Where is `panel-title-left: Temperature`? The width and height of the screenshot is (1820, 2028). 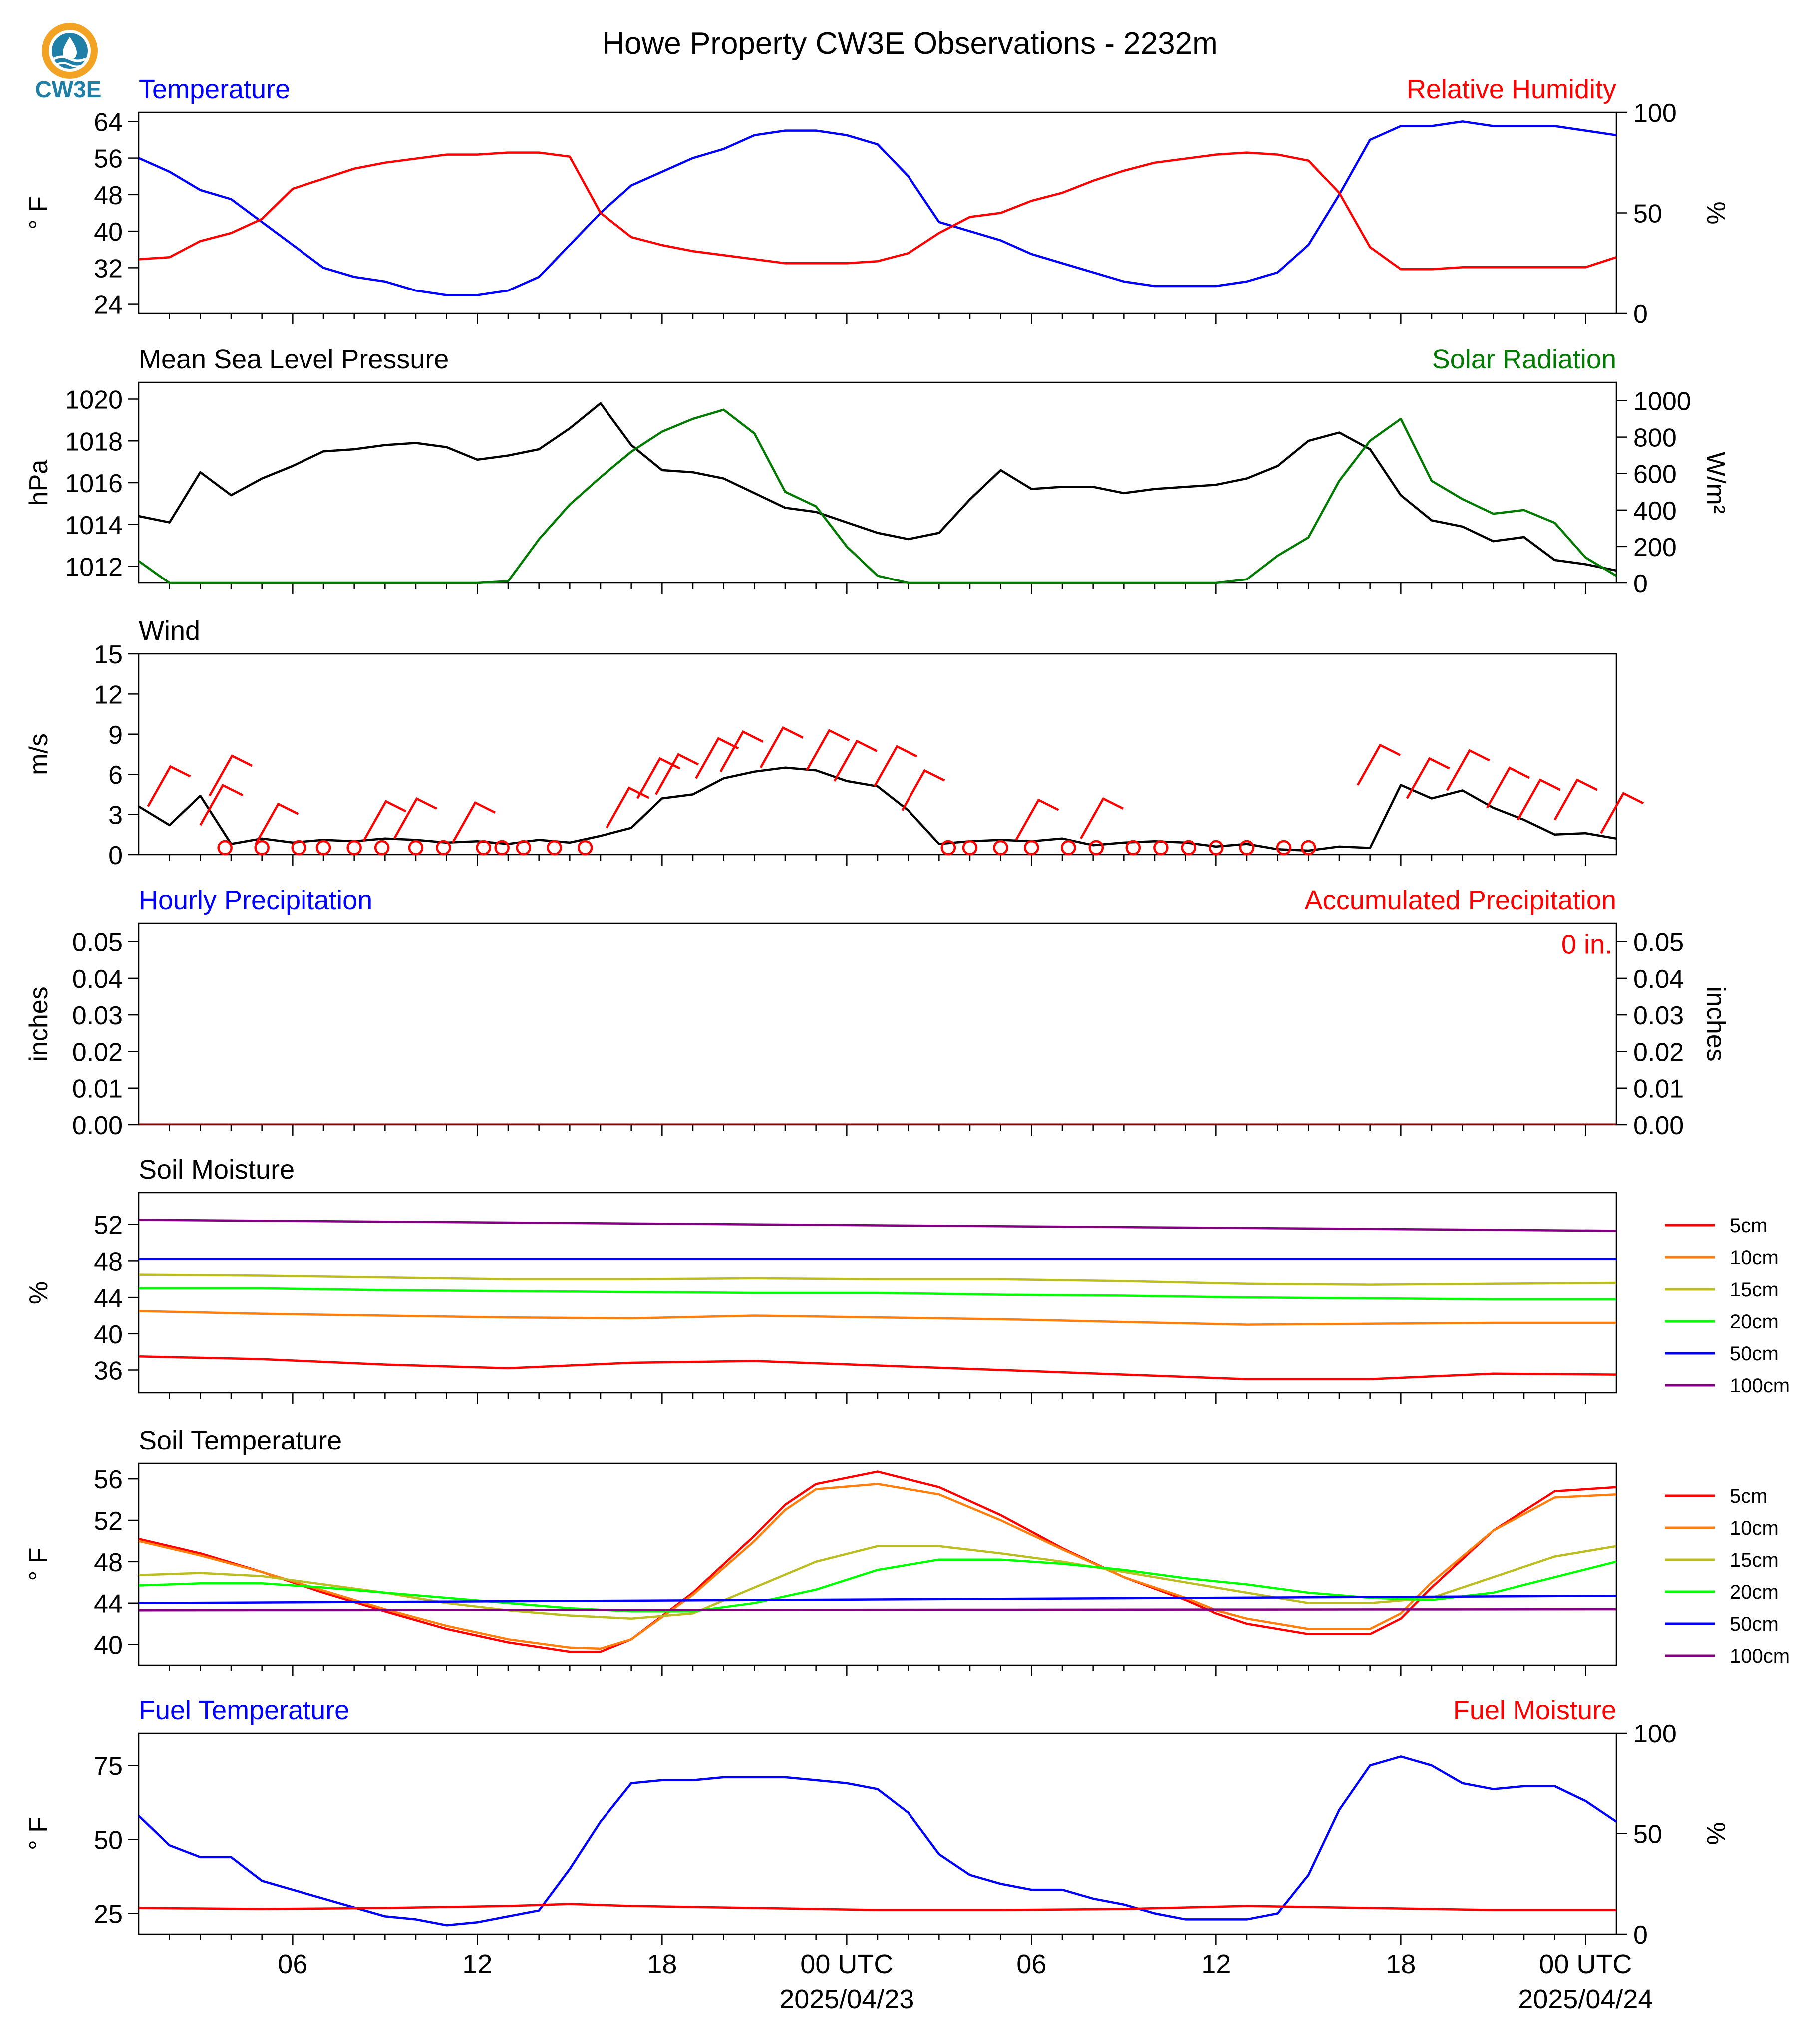
panel-title-left: Temperature is located at coordinates (214, 89).